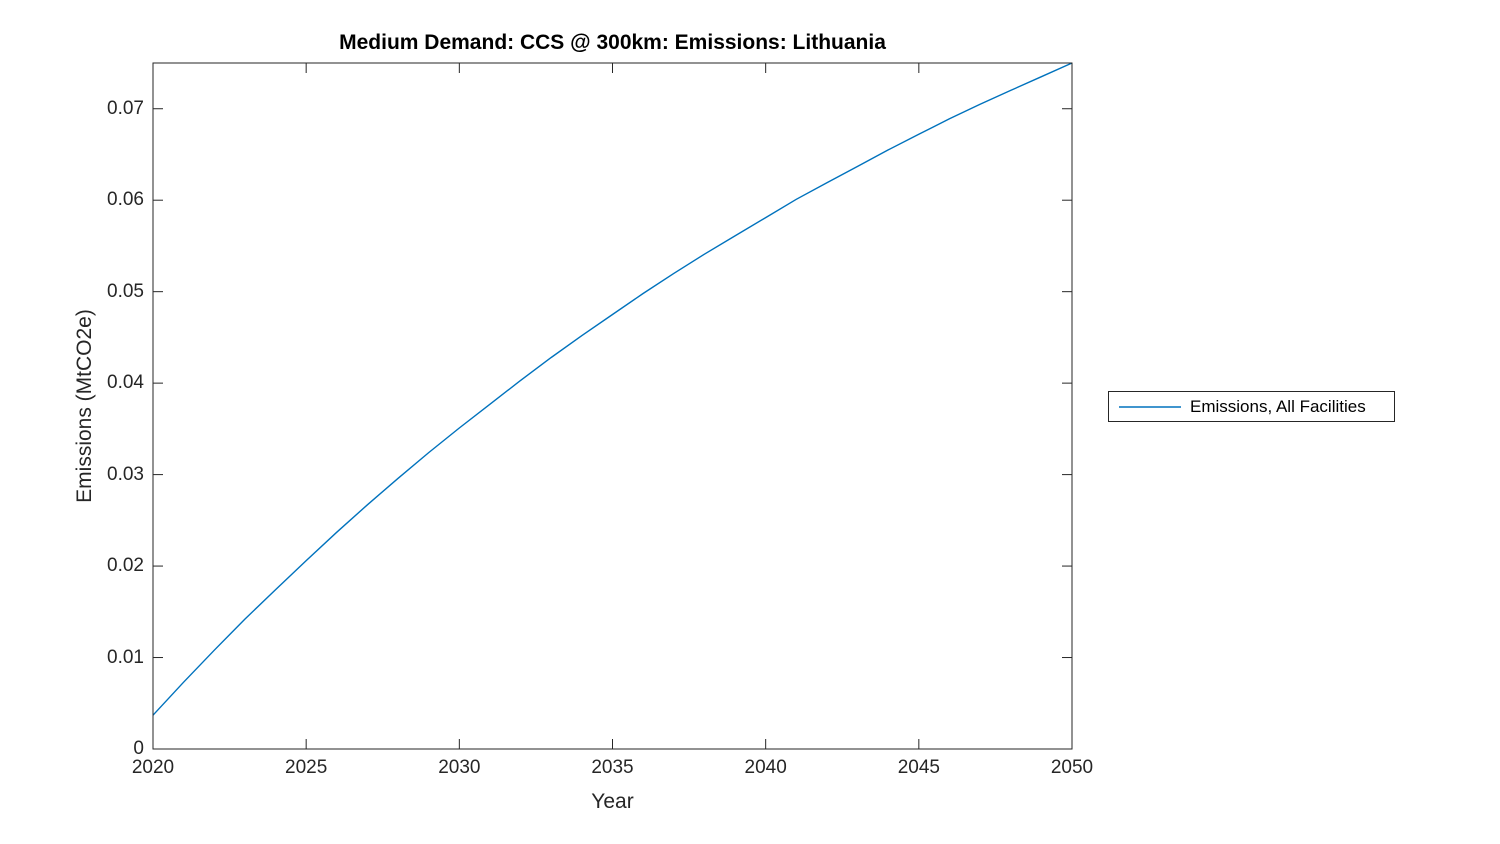 The height and width of the screenshot is (844, 1500). I want to click on x-tick-label: 2040, so click(765, 767).